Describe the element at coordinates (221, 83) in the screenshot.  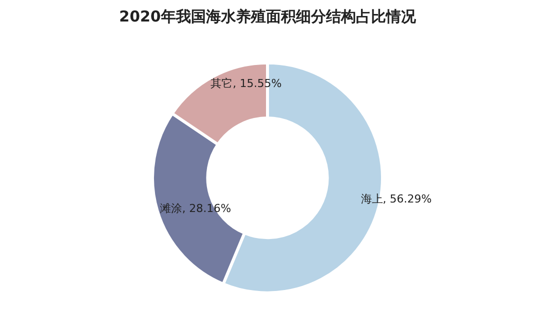
I see `slice-label: 其它` at that location.